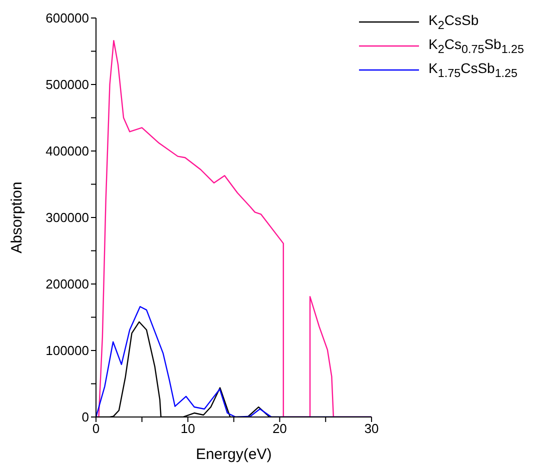  What do you see at coordinates (234, 454) in the screenshot?
I see `x-axis-title: Energy(eV)` at bounding box center [234, 454].